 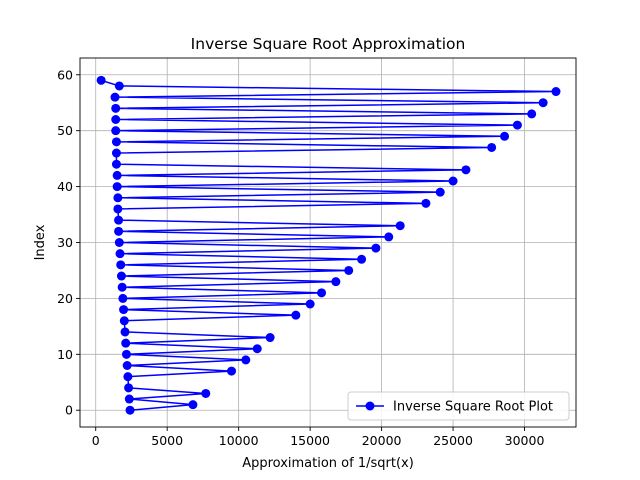 What do you see at coordinates (382, 440) in the screenshot?
I see `x-tick-label: 20000` at bounding box center [382, 440].